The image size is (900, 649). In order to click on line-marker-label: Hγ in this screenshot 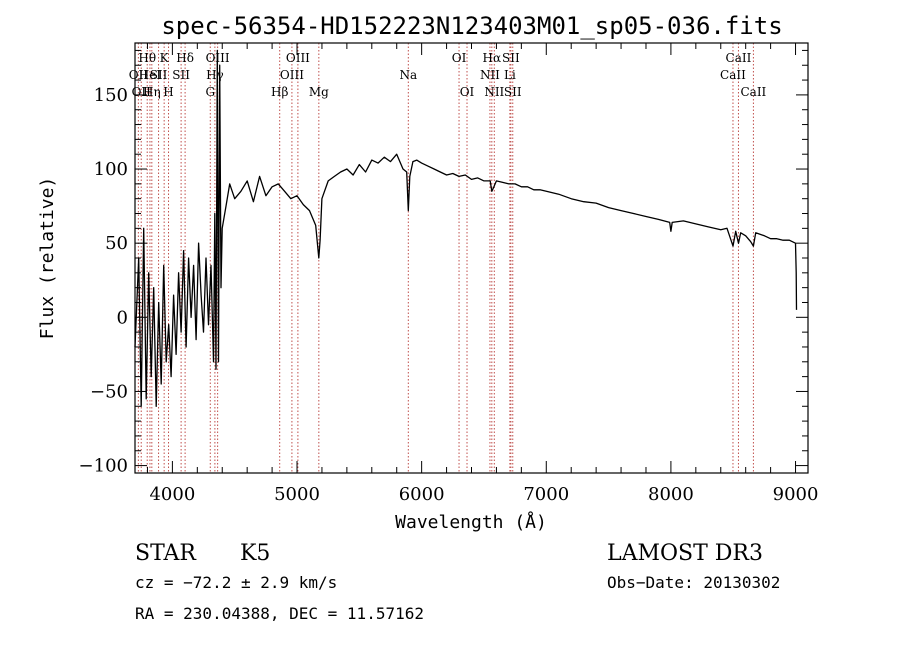, I will do `click(215, 75)`.